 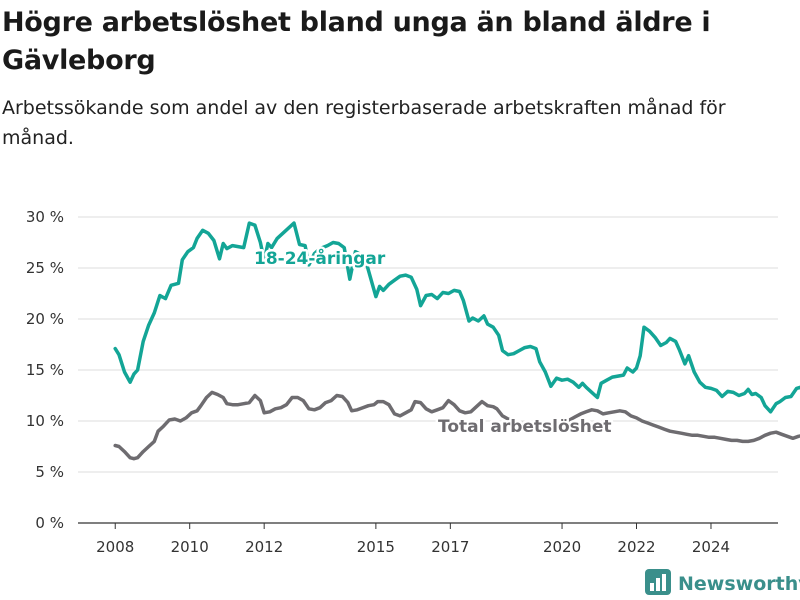 What do you see at coordinates (45, 268) in the screenshot?
I see `y-tick-label: 25 %` at bounding box center [45, 268].